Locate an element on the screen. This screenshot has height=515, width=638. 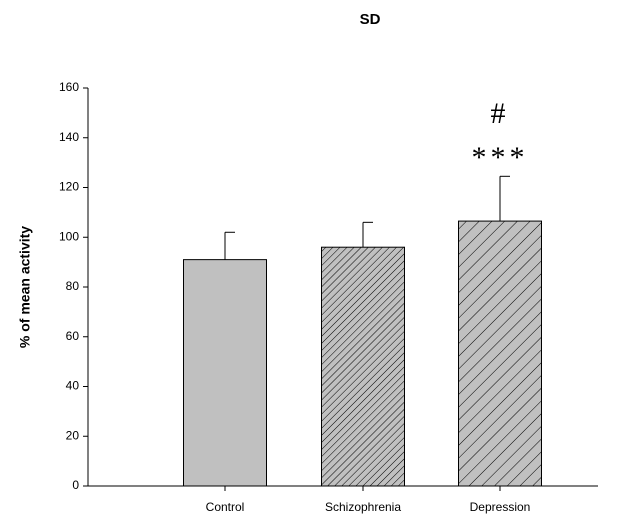
y-tick-label: 100 is located at coordinates (69, 236).